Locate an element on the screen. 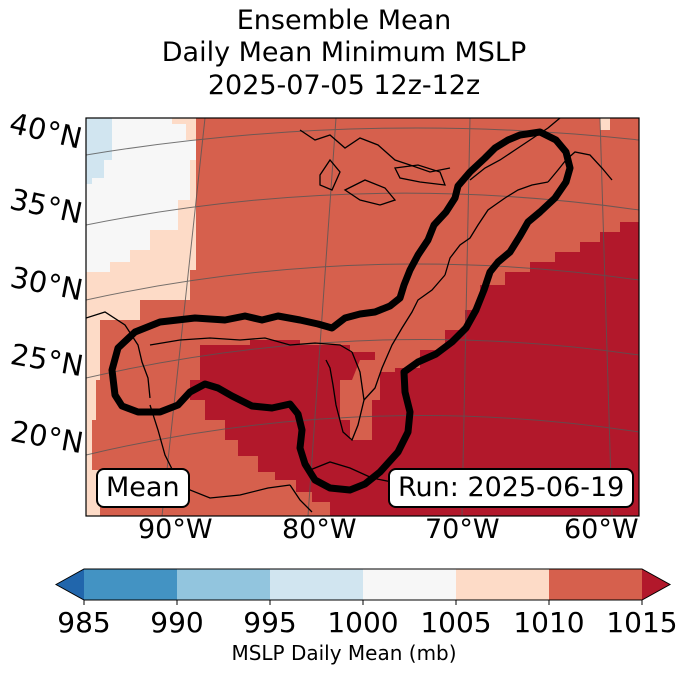  colorbar-tick: 1000 is located at coordinates (363, 622).